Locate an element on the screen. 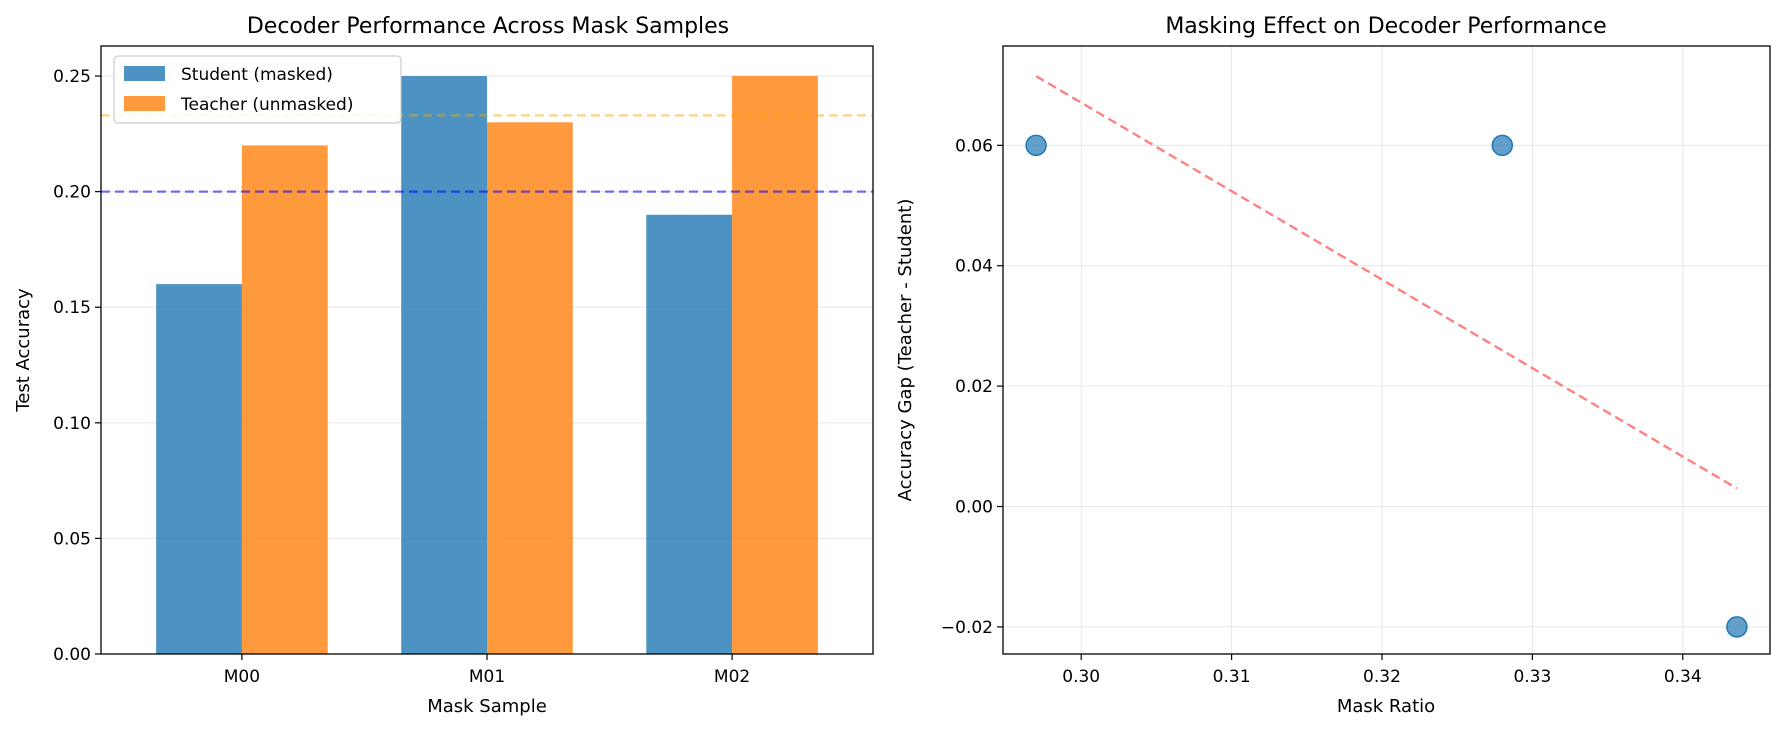  bar-chart-x-label: Mask Sample is located at coordinates (487, 706).